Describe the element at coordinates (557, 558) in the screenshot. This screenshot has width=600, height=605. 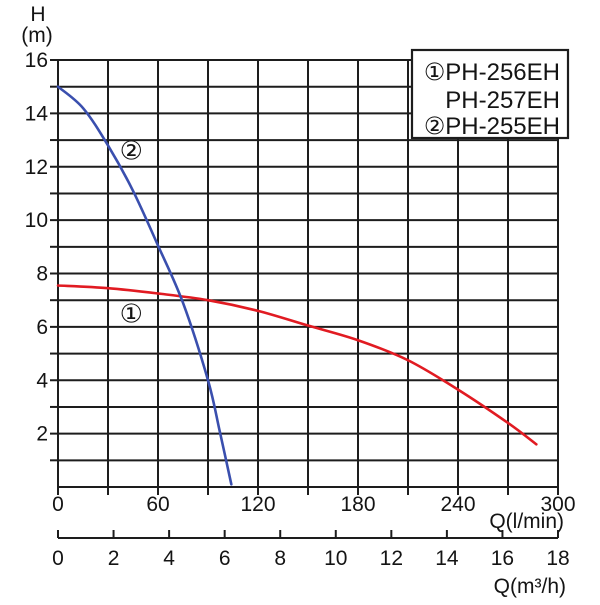
I see `secondary-tick-label: 18` at that location.